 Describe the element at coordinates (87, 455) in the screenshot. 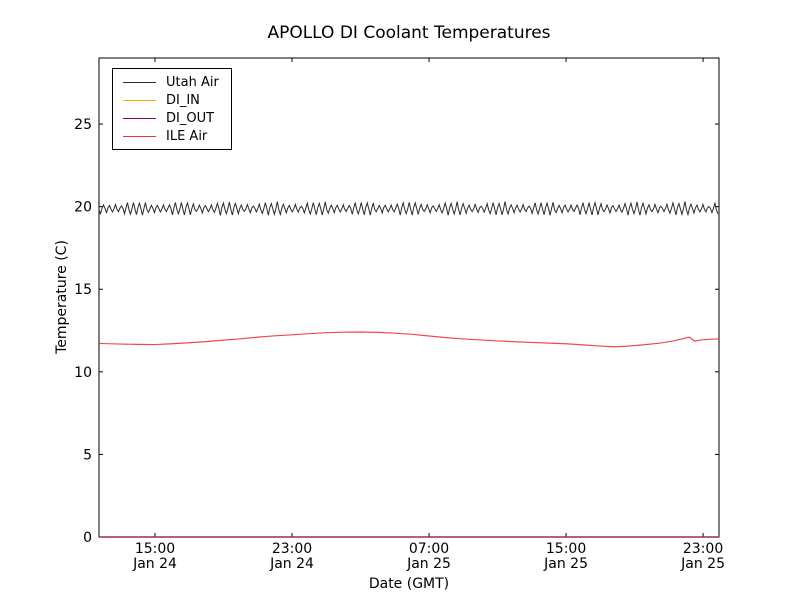

I see `y-tick-label: 5` at that location.